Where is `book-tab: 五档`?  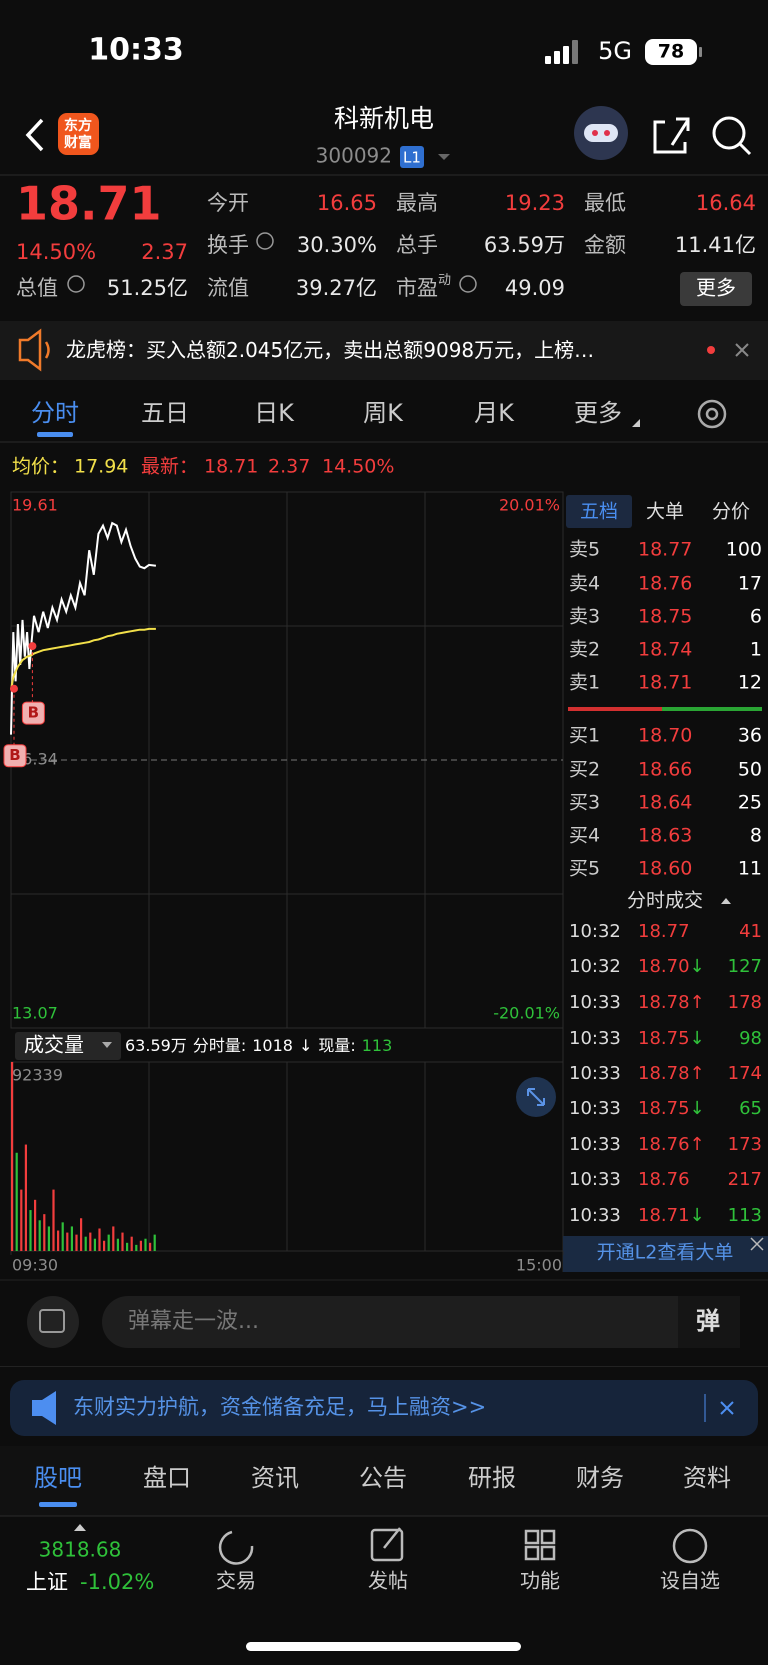
book-tab: 五档 is located at coordinates (599, 512).